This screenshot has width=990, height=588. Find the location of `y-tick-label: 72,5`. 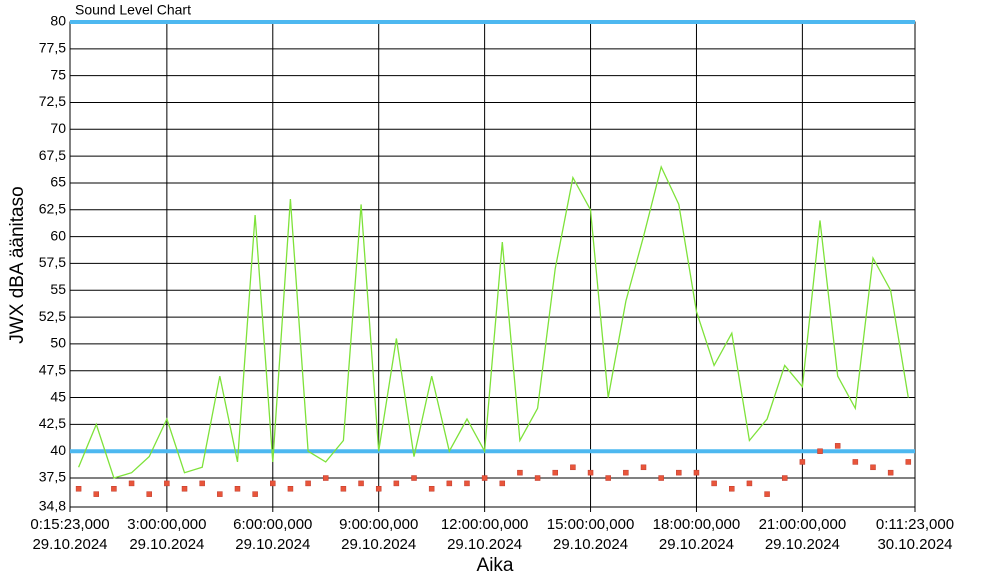

y-tick-label: 72,5 is located at coordinates (52, 101).